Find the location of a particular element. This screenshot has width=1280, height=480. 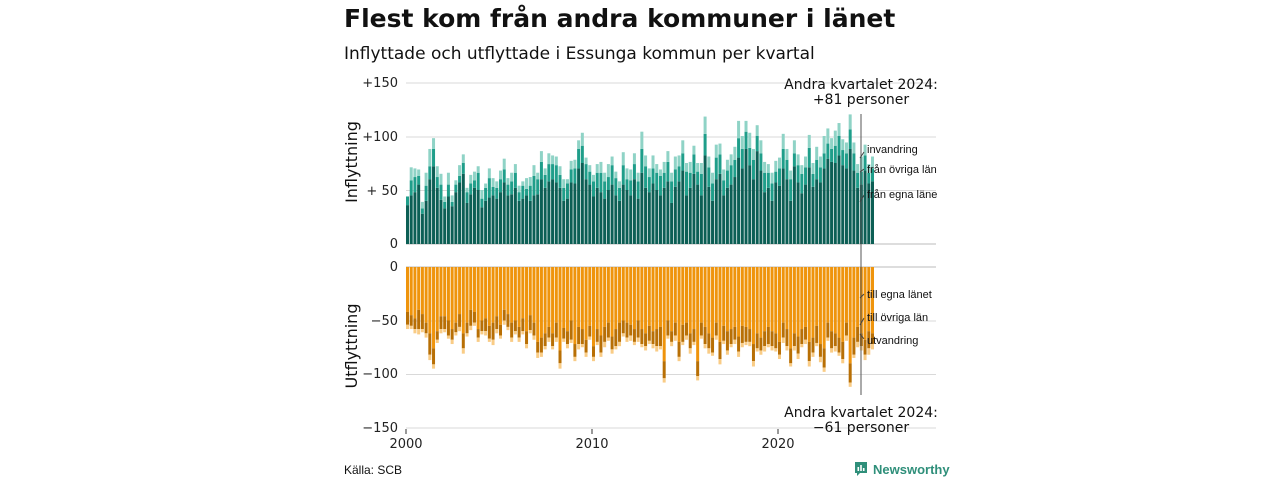

y-tick-label-50: + 50 is located at coordinates (382, 191).